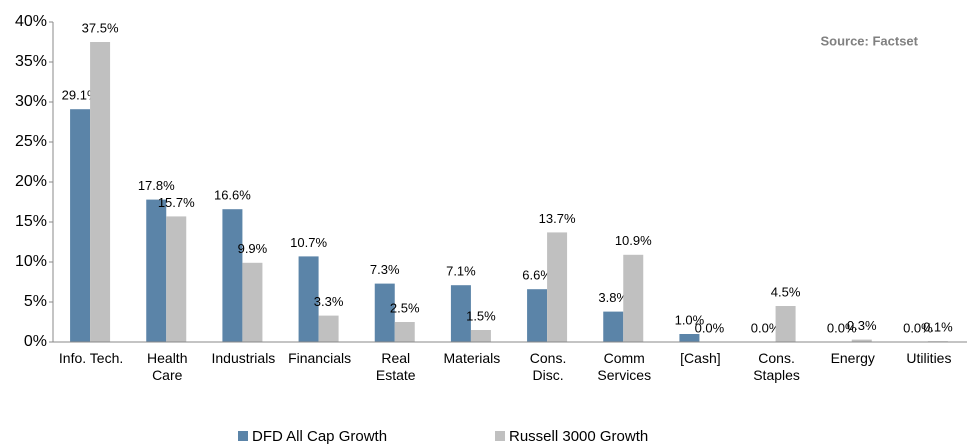 This screenshot has height=447, width=969. I want to click on value-label: 3.8%, so click(613, 297).